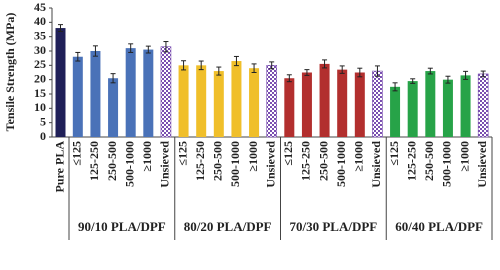 The height and width of the screenshot is (270, 500). I want to click on group-label: 80/20 PLA/DPF, so click(228, 226).